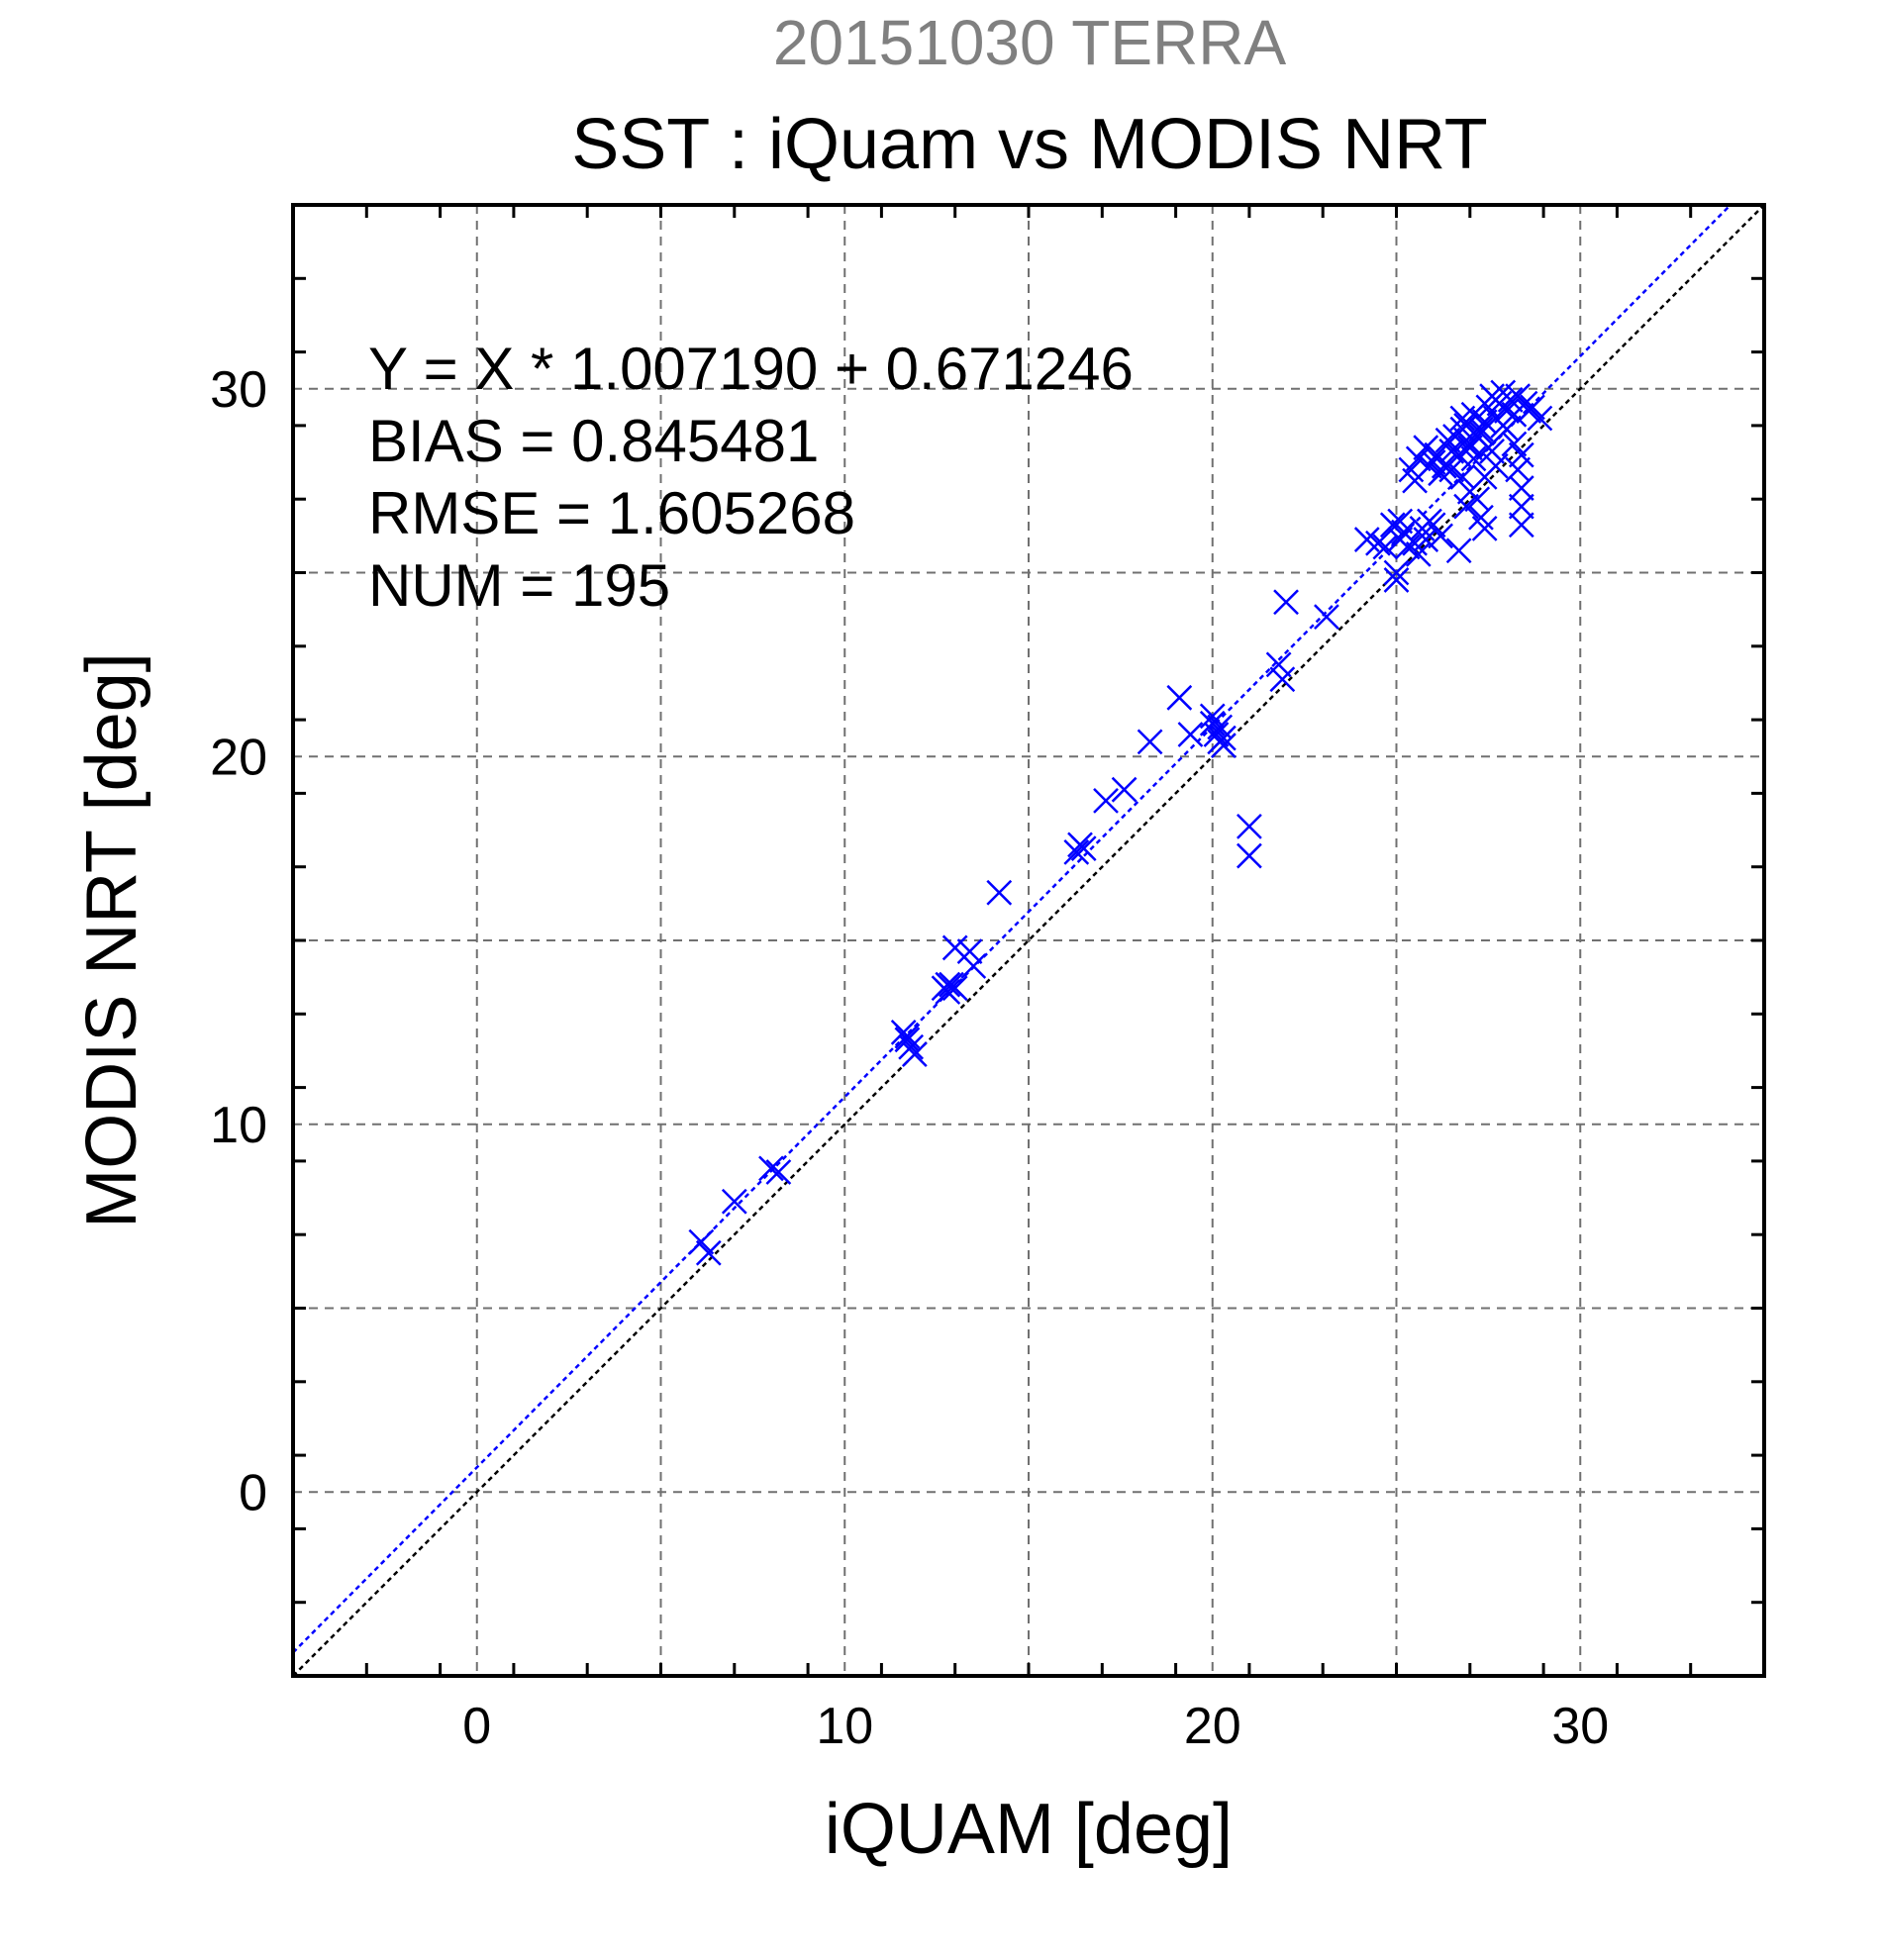  What do you see at coordinates (519, 585) in the screenshot?
I see `stats-line: NUM = 195` at bounding box center [519, 585].